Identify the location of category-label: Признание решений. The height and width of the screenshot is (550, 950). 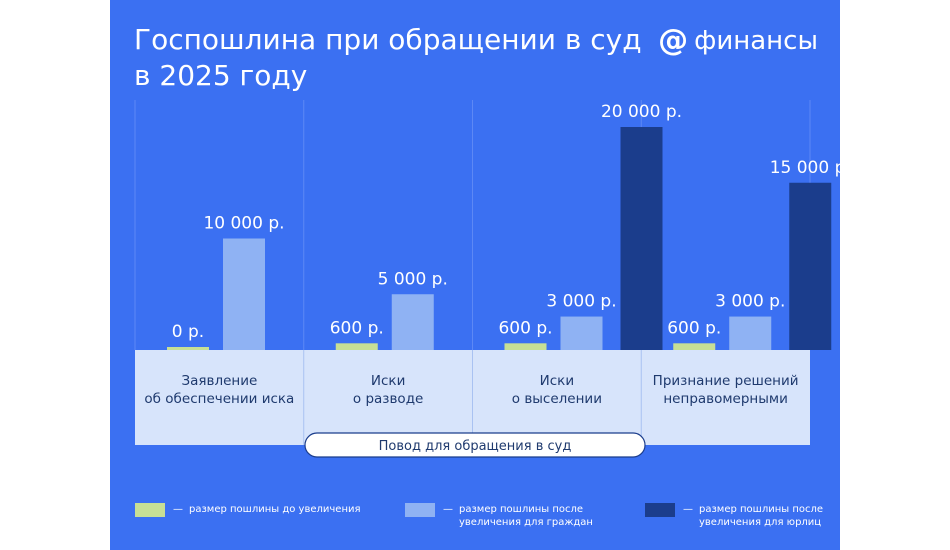
(726, 381).